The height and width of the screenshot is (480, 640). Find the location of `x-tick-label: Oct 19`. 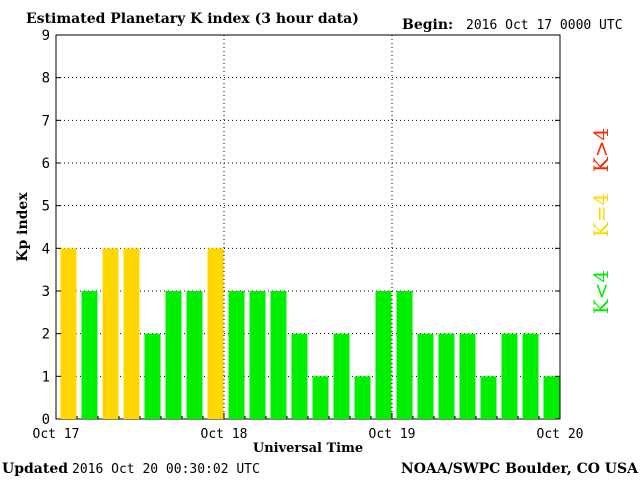

x-tick-label: Oct 19 is located at coordinates (392, 434).